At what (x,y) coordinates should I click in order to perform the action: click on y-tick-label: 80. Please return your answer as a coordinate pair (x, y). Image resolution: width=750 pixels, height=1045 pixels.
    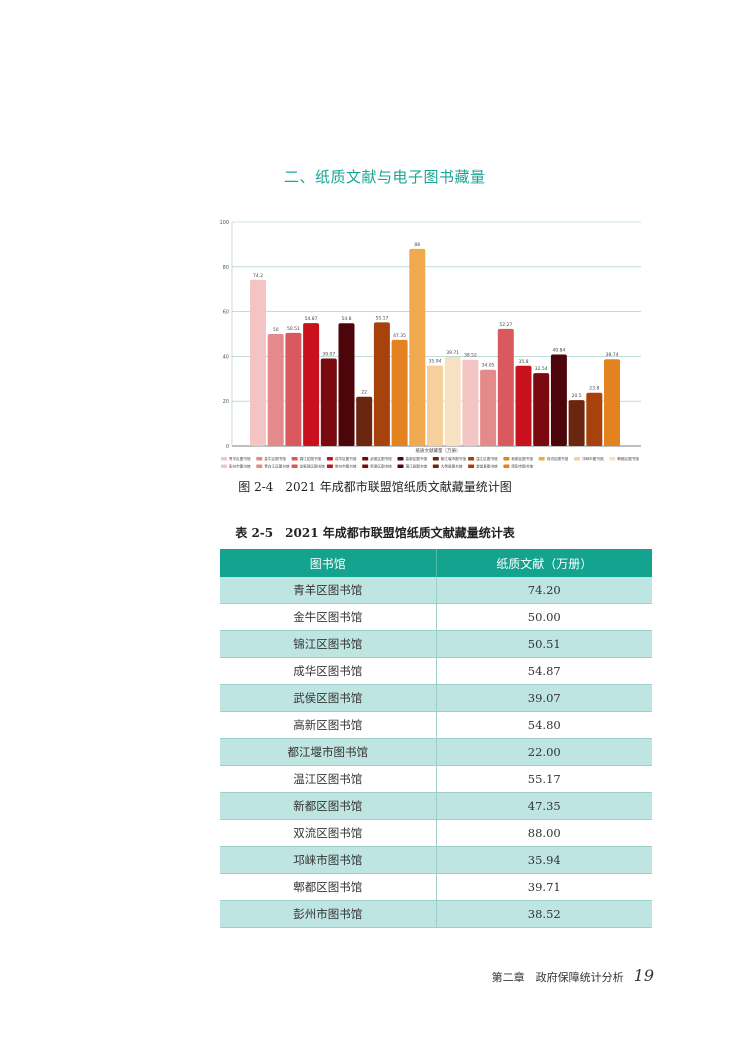
    Looking at the image, I should click on (226, 268).